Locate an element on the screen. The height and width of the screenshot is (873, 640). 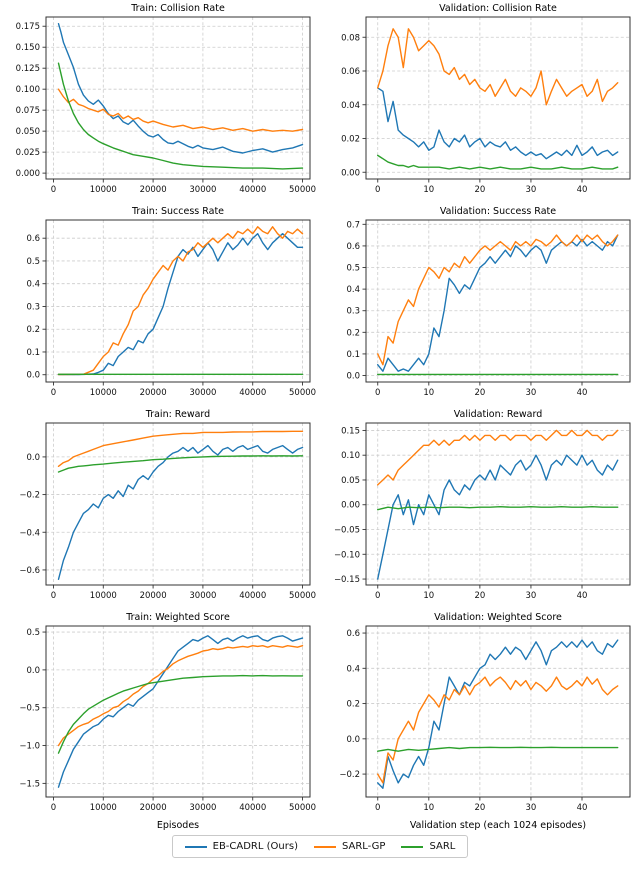
y-tick-label: 0.7 is located at coordinates (353, 225).